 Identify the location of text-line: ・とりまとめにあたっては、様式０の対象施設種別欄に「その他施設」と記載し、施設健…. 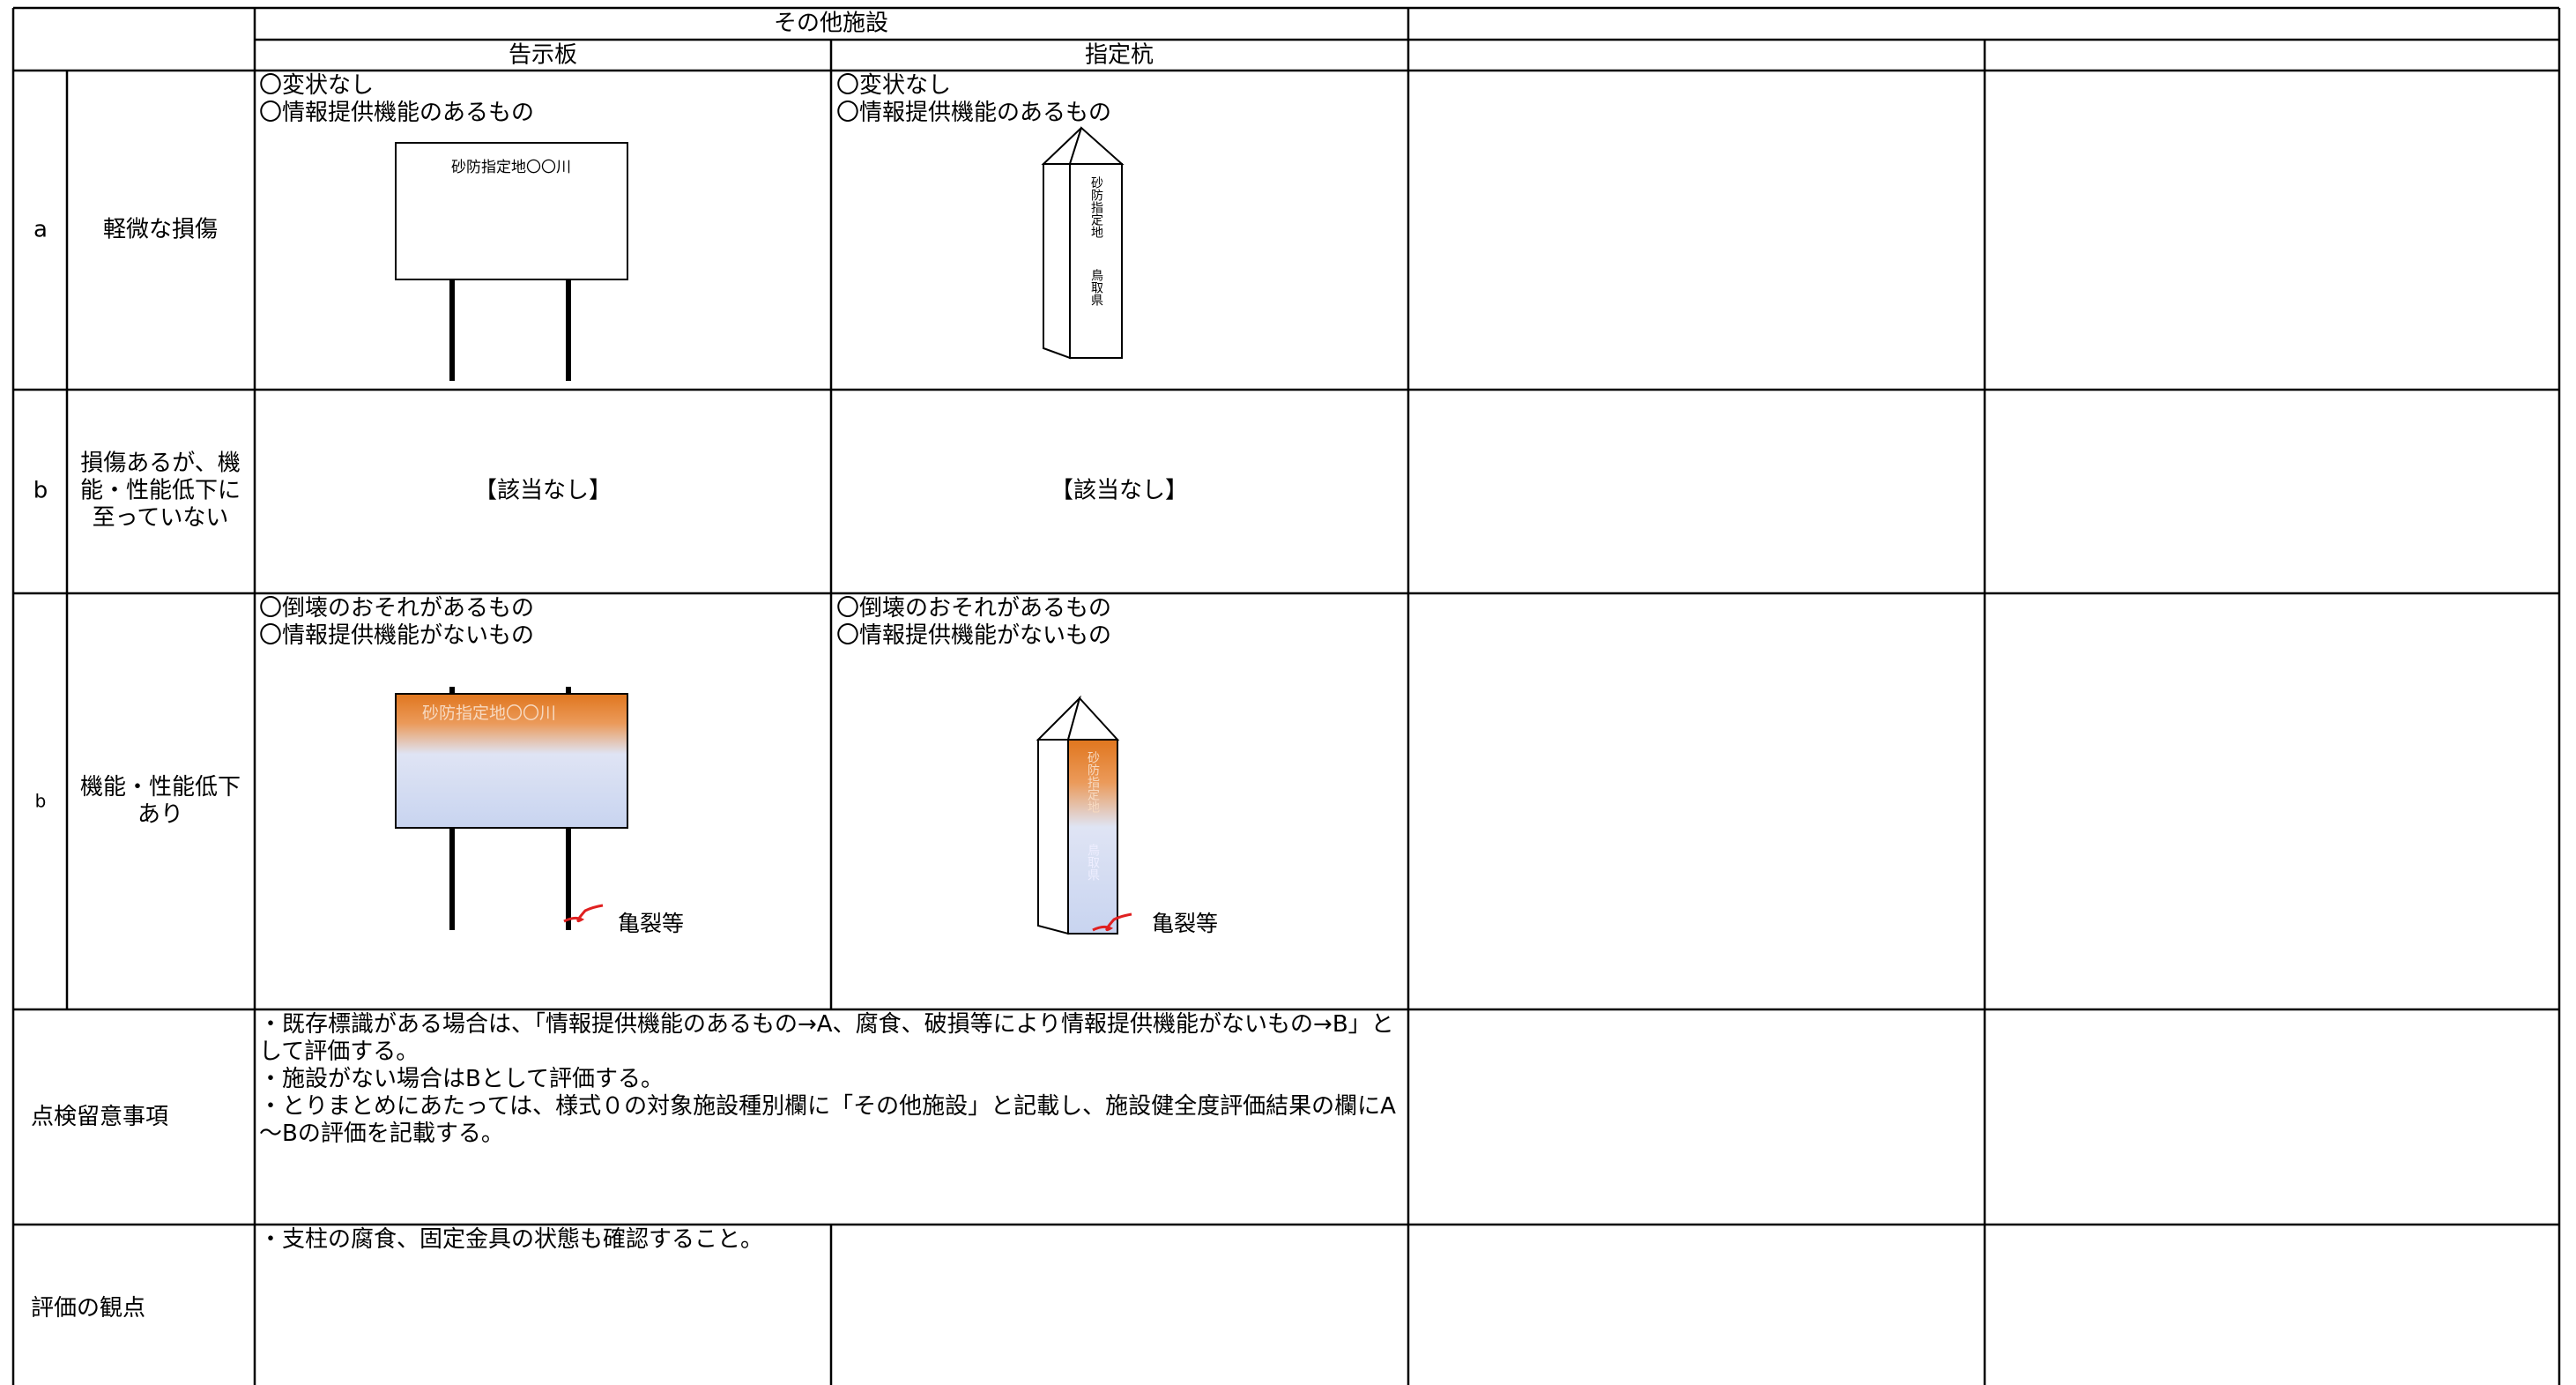
(827, 1120).